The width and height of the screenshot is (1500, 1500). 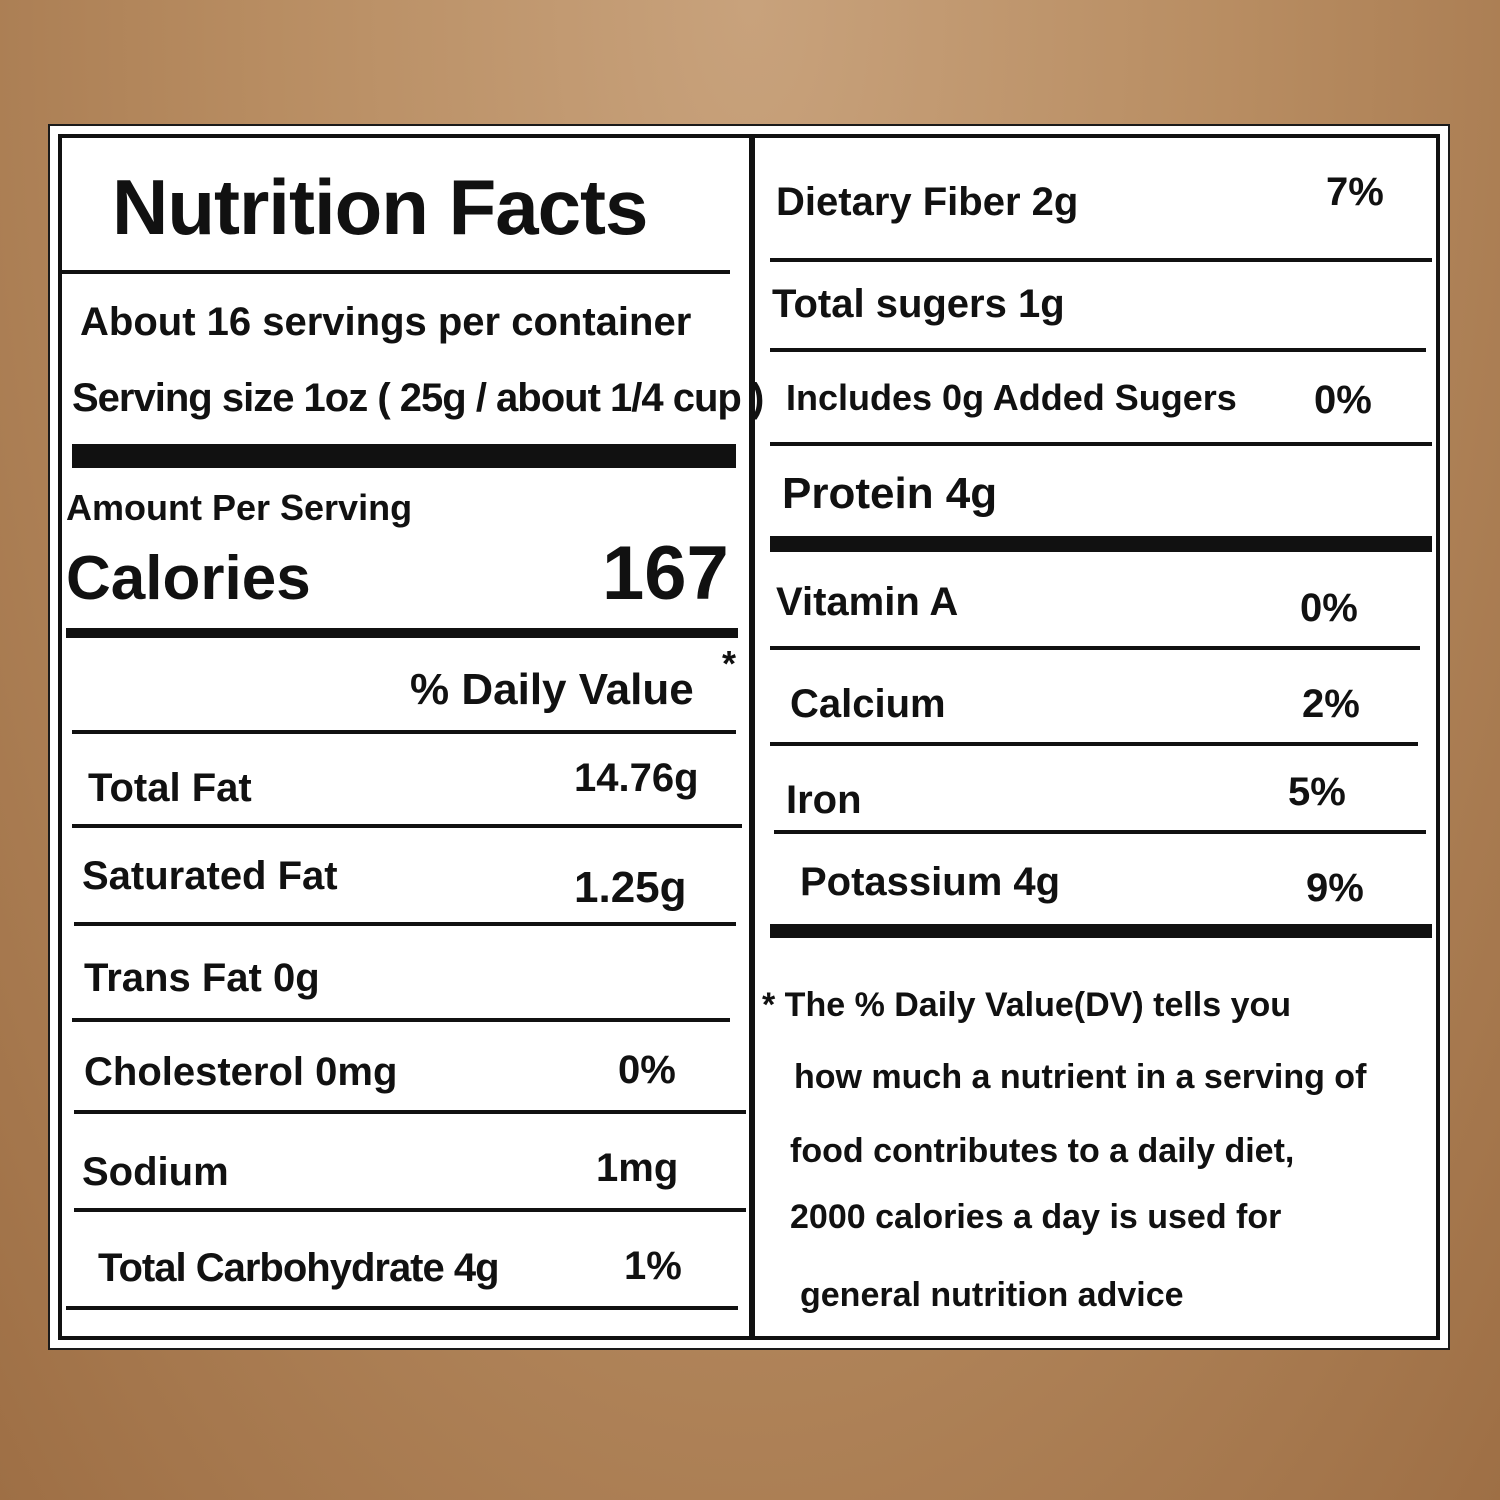 I want to click on dietary-fiber-label: Dietary Fiber 2g, so click(x=927, y=202).